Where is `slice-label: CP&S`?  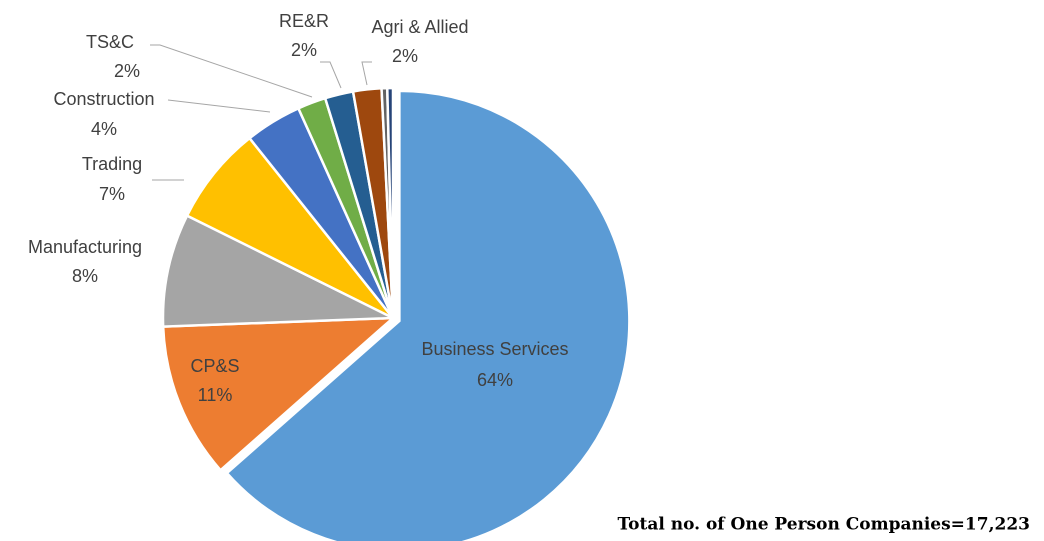
slice-label: CP&S is located at coordinates (214, 366).